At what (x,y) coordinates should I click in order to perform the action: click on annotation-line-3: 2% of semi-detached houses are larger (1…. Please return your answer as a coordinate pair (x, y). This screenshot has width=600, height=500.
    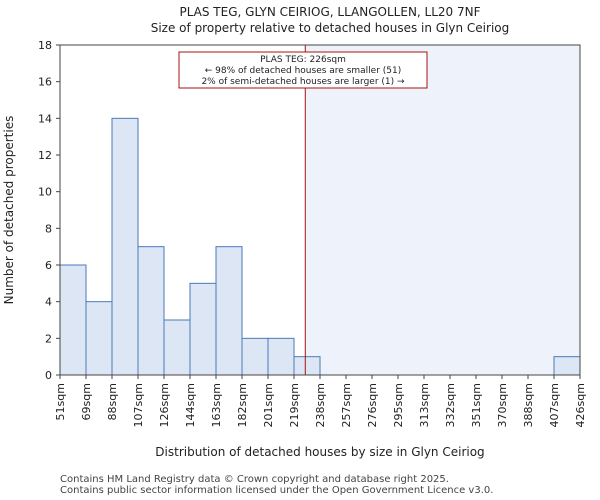
    Looking at the image, I should click on (303, 82).